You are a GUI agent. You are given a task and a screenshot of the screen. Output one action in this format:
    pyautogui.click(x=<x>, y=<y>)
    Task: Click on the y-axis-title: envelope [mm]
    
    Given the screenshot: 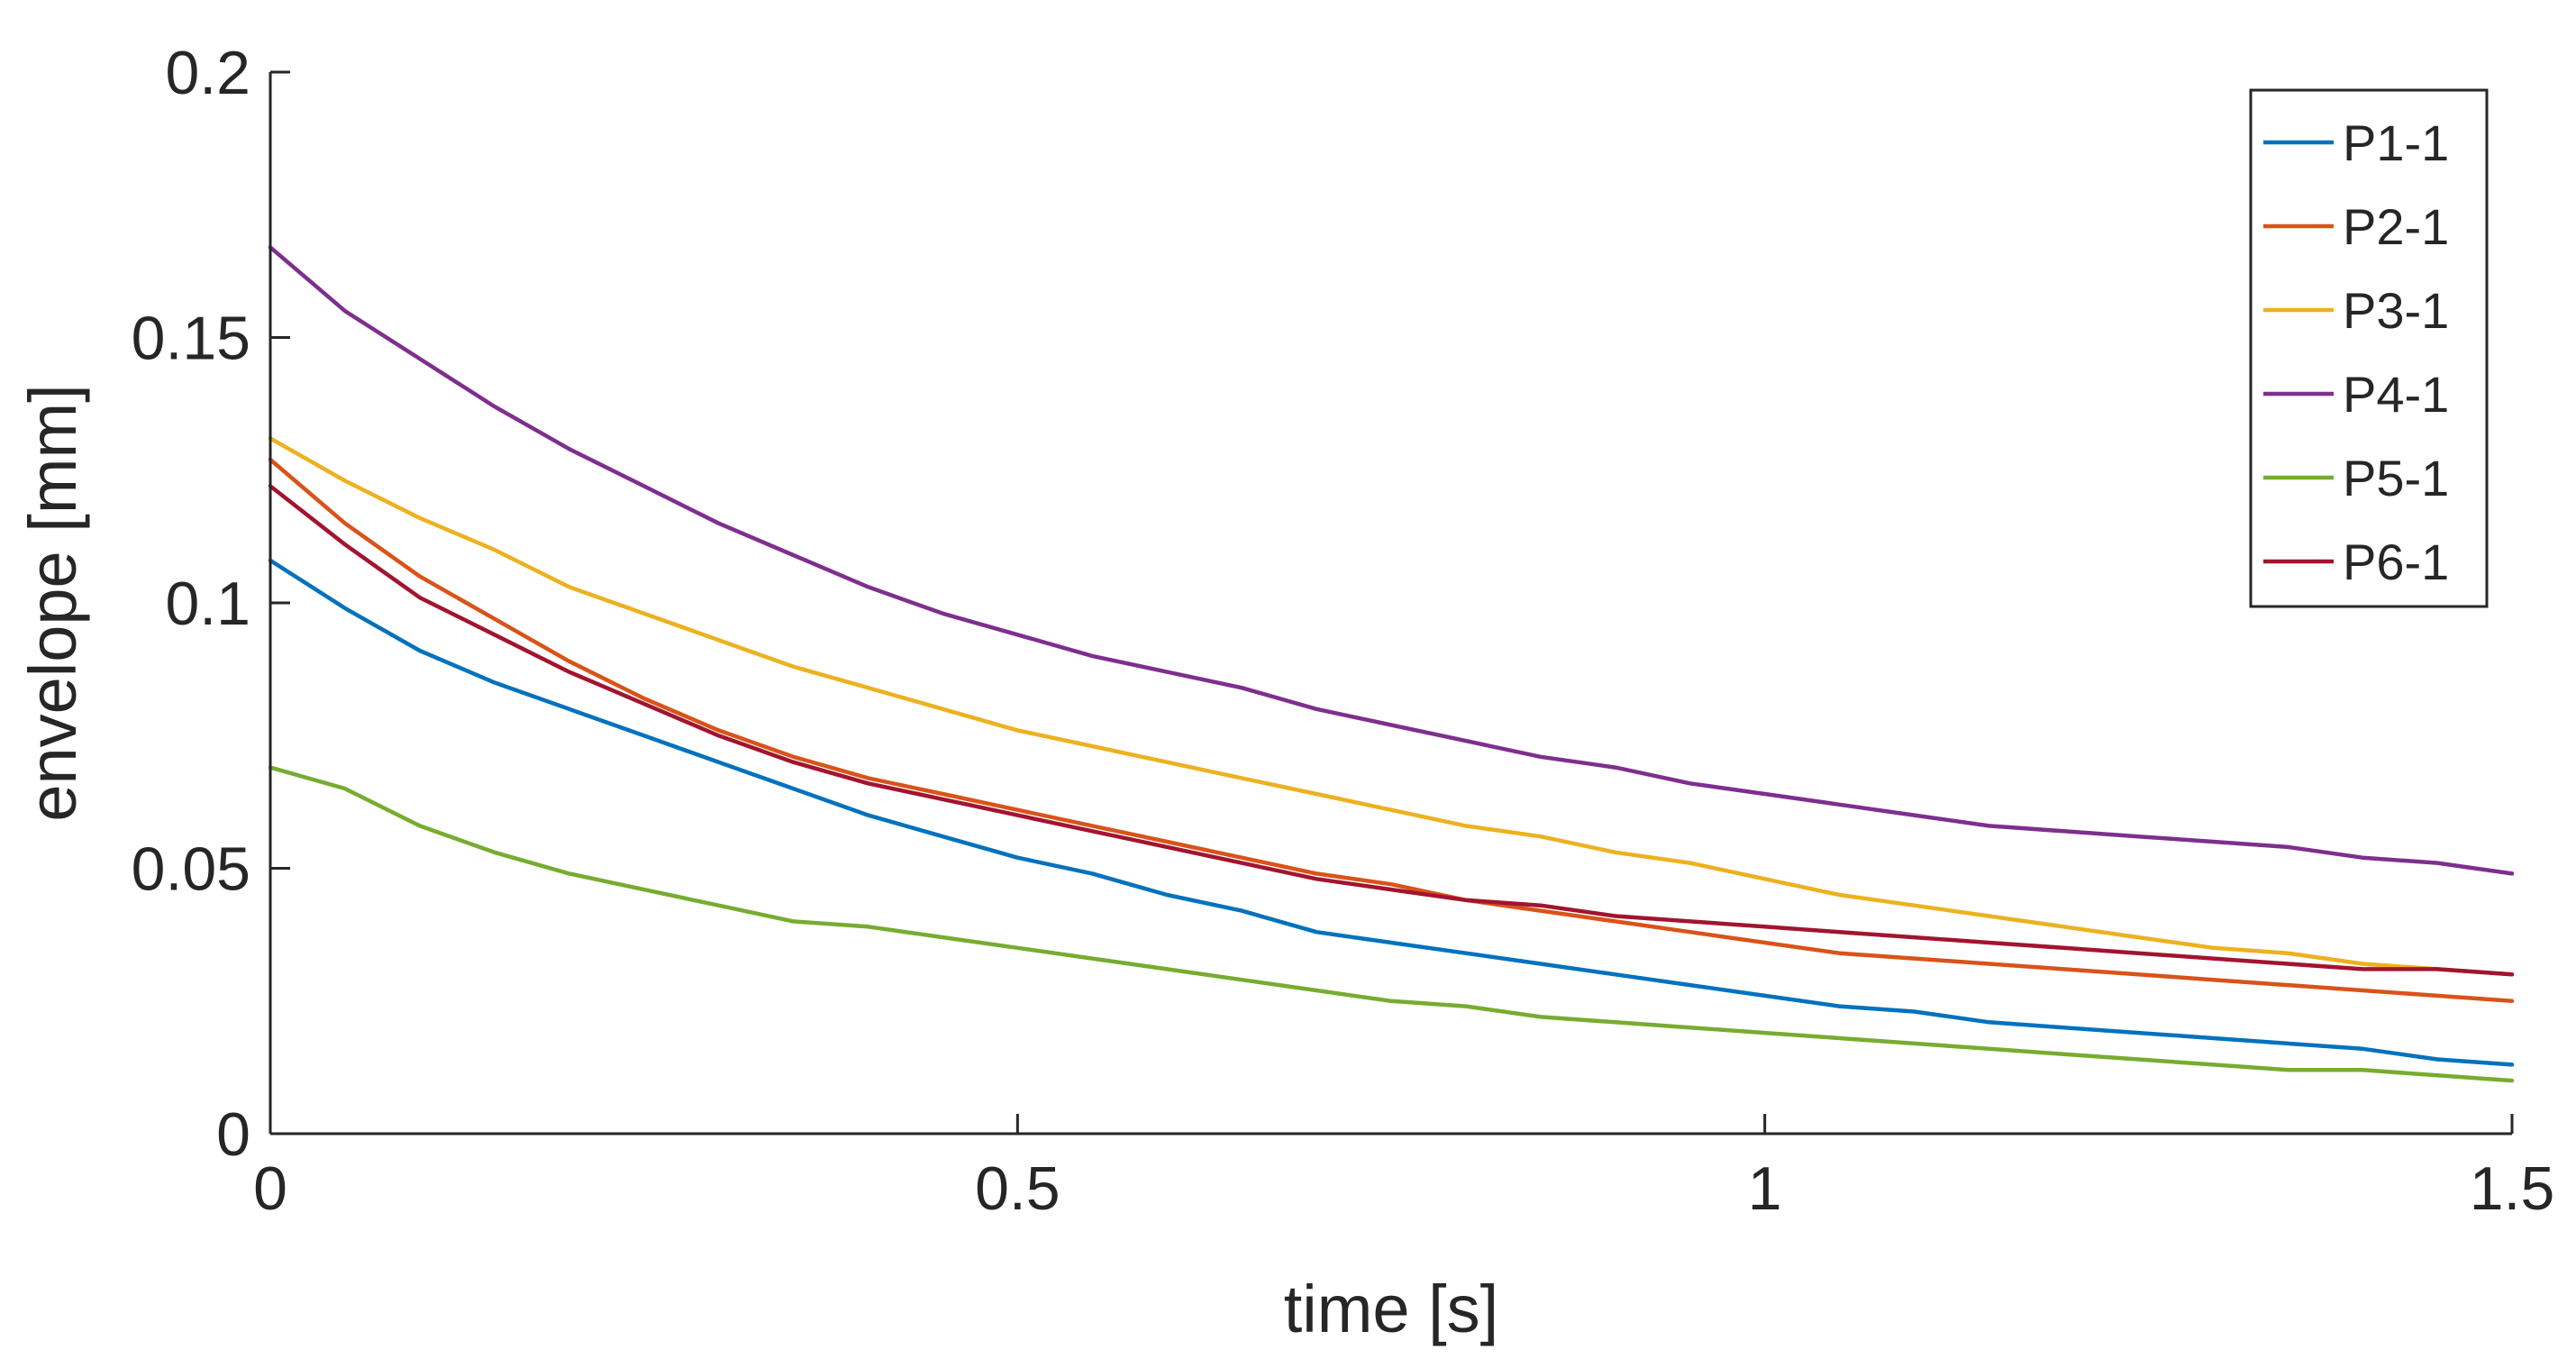 What is the action you would take?
    pyautogui.click(x=52, y=602)
    